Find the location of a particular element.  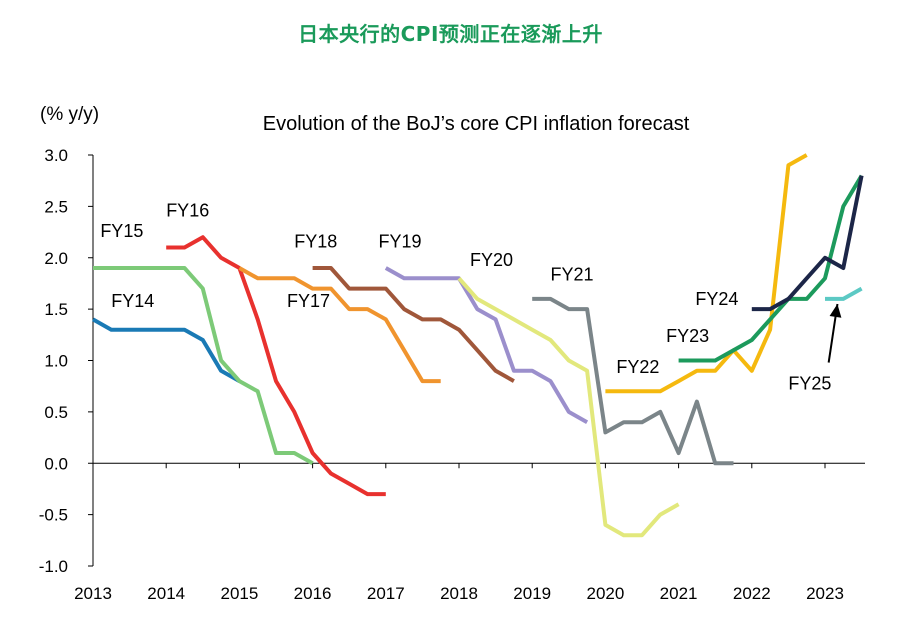

y-tick-label: 0.5 is located at coordinates (56, 412).